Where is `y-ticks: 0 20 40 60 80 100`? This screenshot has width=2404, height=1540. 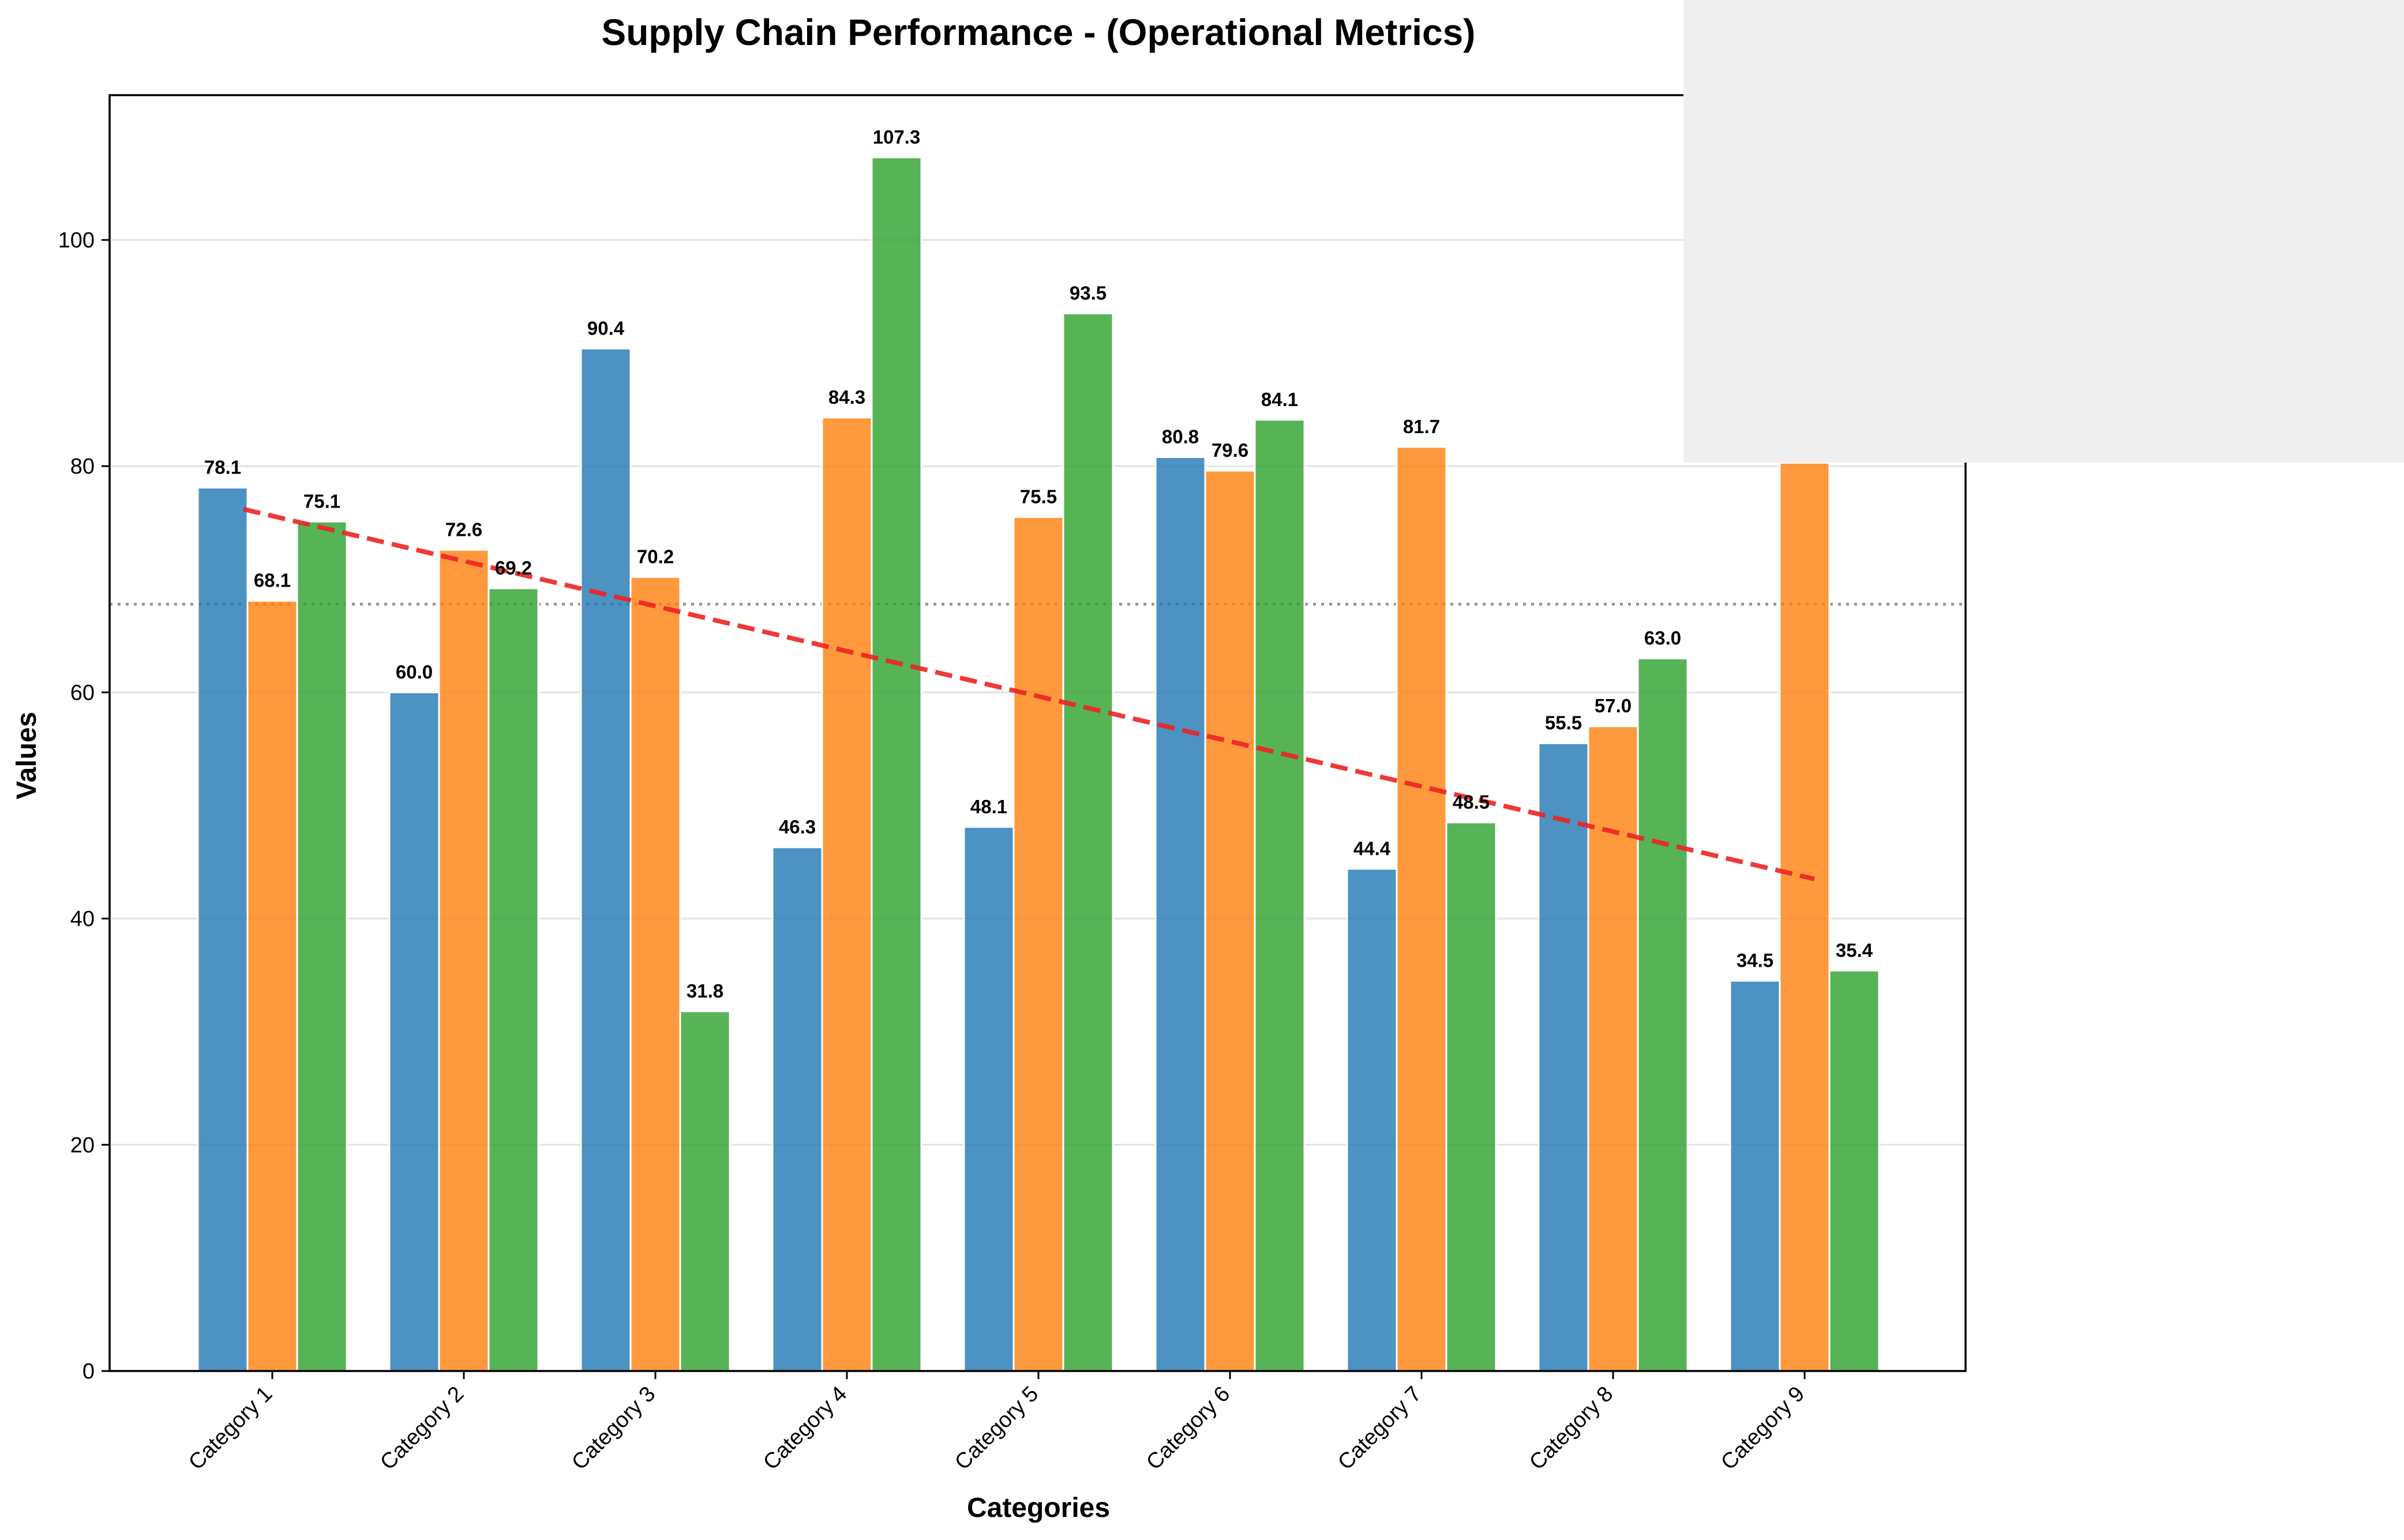 y-ticks: 0 20 40 60 80 100 is located at coordinates (84, 806).